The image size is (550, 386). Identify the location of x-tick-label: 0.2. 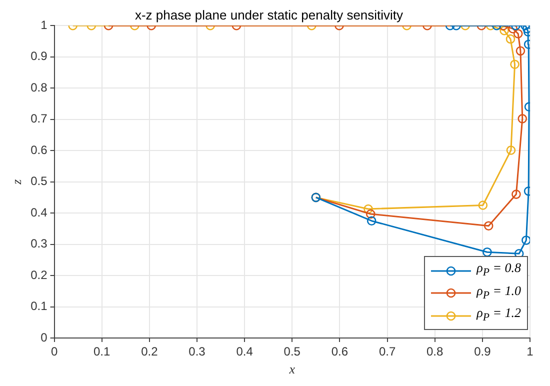
(149, 351).